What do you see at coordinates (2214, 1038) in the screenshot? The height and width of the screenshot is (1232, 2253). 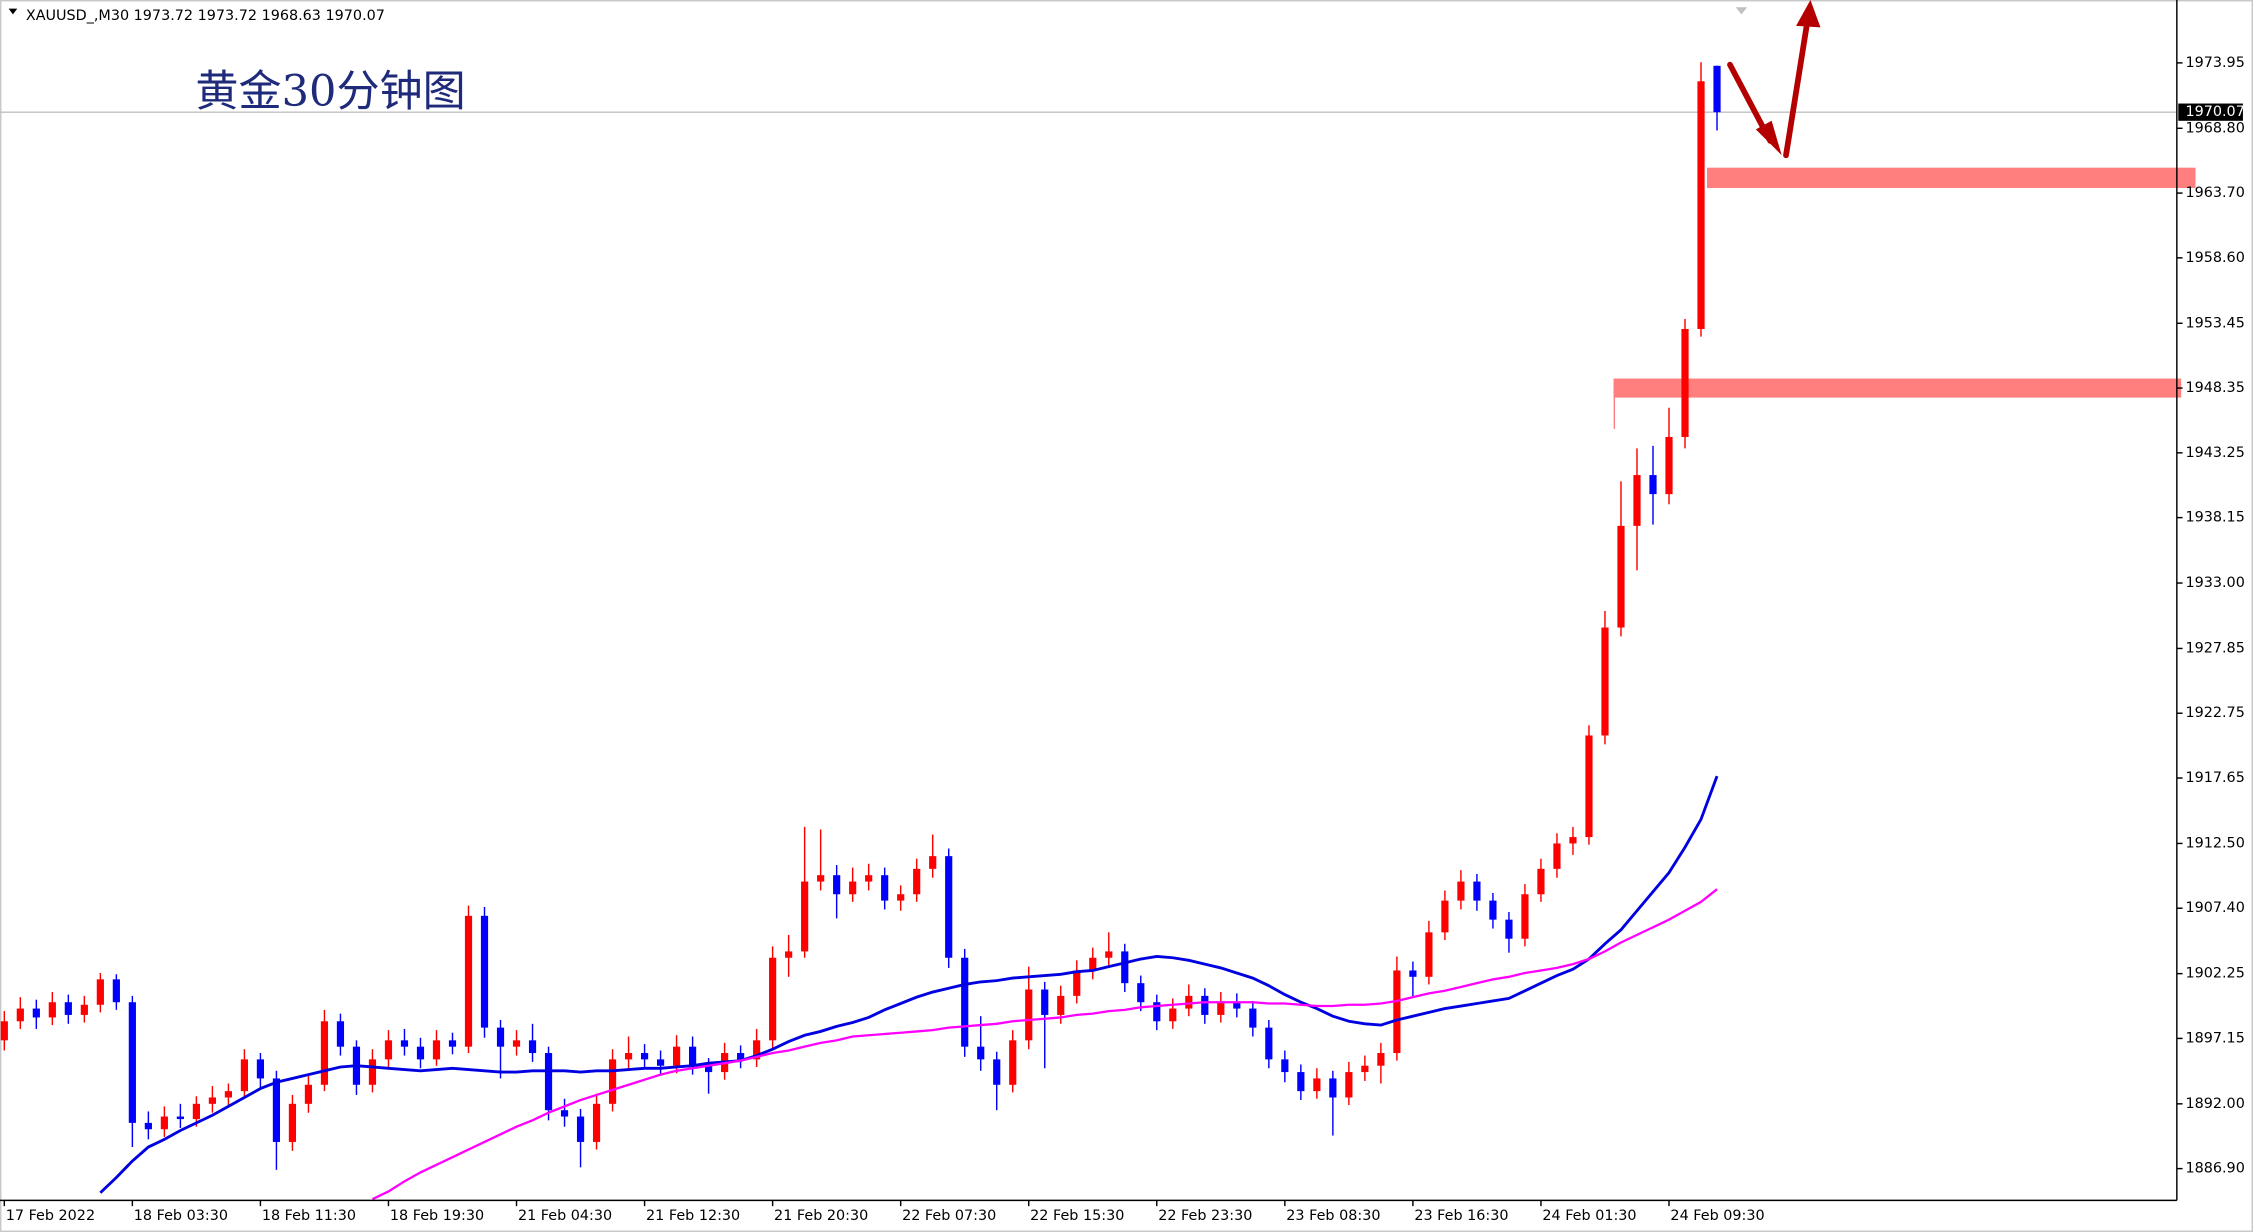 I see `y-tick-label: 1897.15` at bounding box center [2214, 1038].